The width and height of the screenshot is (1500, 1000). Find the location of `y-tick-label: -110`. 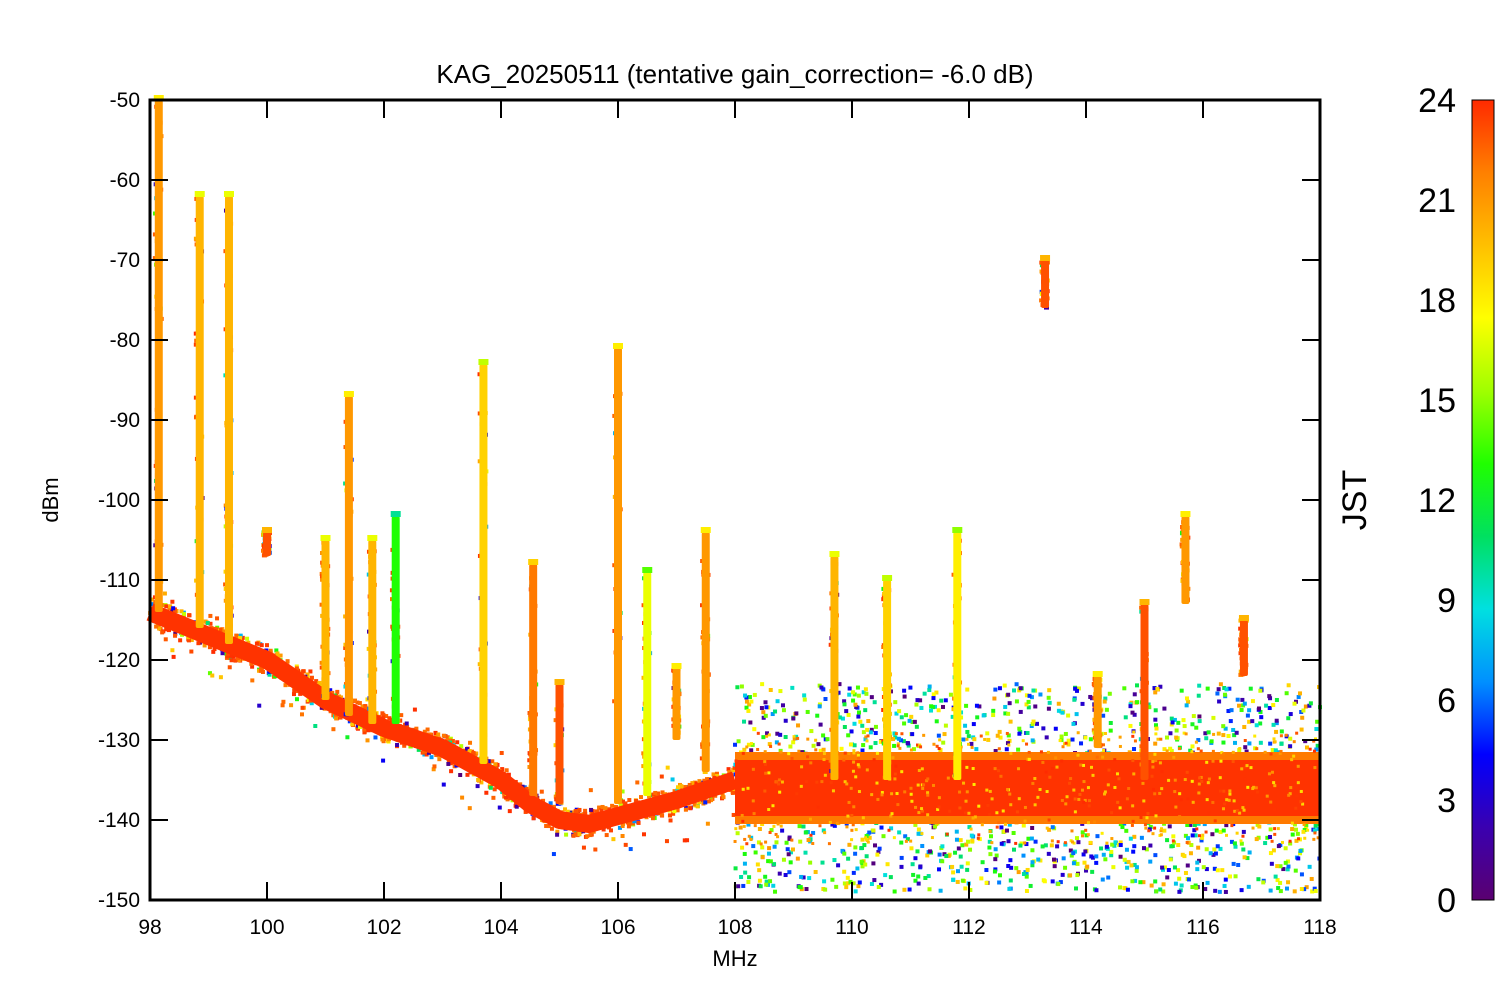

y-tick-label: -110 is located at coordinates (120, 580).